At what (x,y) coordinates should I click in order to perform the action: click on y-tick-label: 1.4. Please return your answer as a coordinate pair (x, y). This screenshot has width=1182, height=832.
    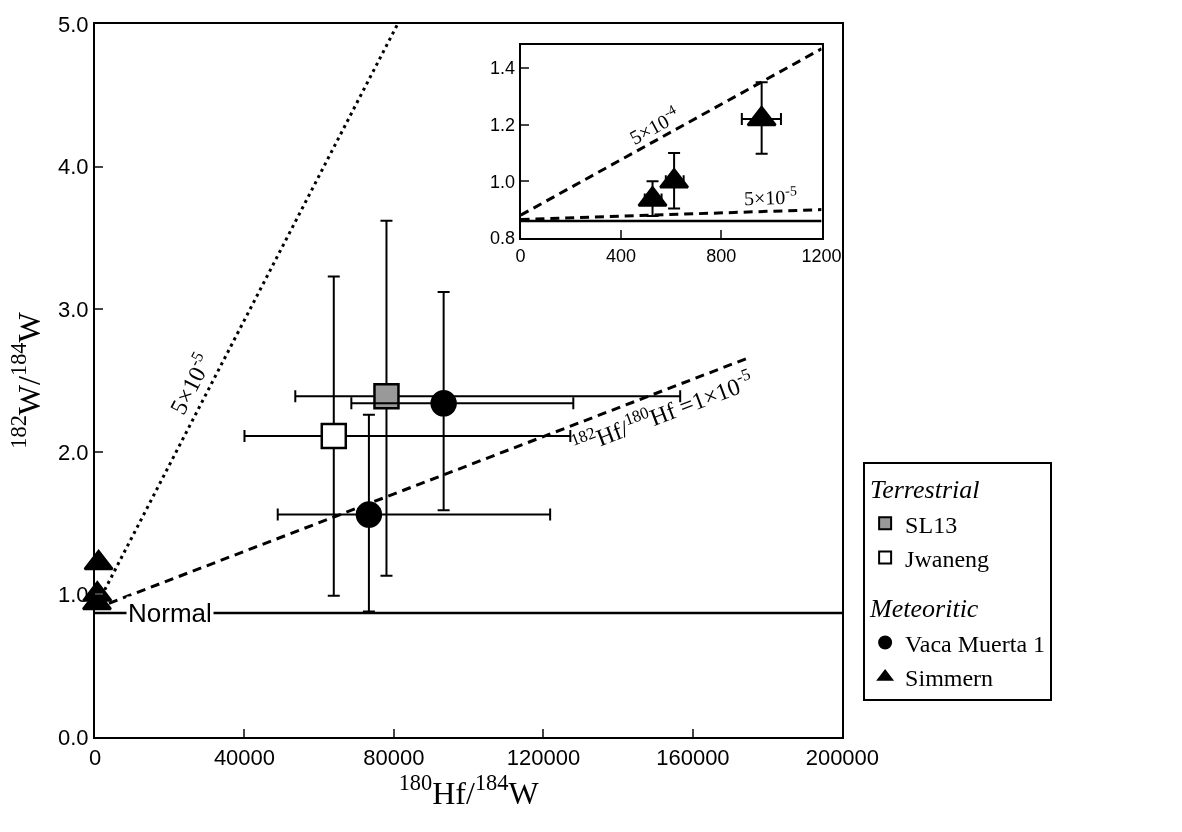
    Looking at the image, I should click on (502, 68).